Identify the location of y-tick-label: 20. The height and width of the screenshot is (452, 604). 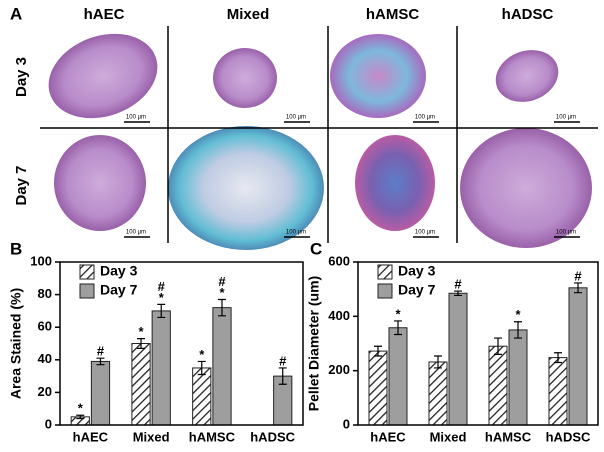
(45, 391).